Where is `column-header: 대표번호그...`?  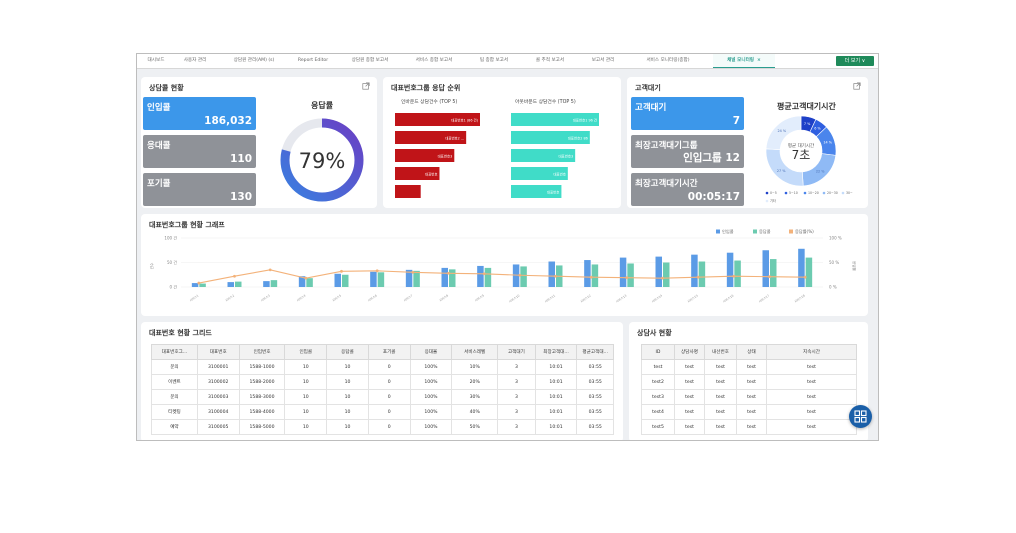 column-header: 대표번호그... is located at coordinates (174, 352).